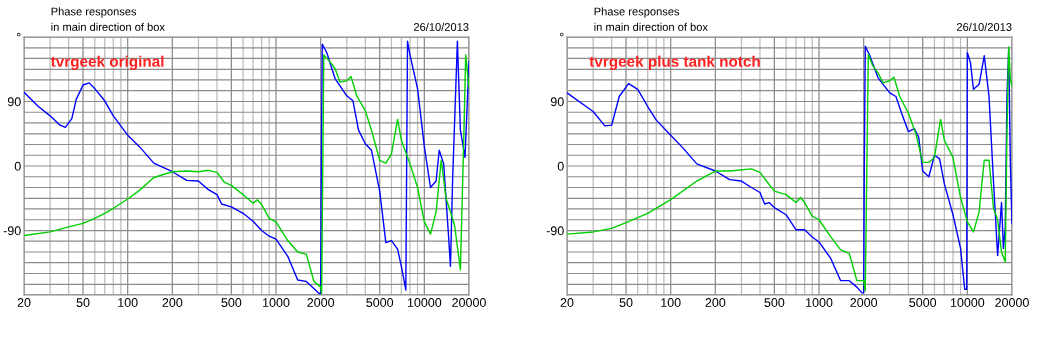  Describe the element at coordinates (674, 62) in the screenshot. I see `annotation: tvrgeek plus tank notch` at that location.